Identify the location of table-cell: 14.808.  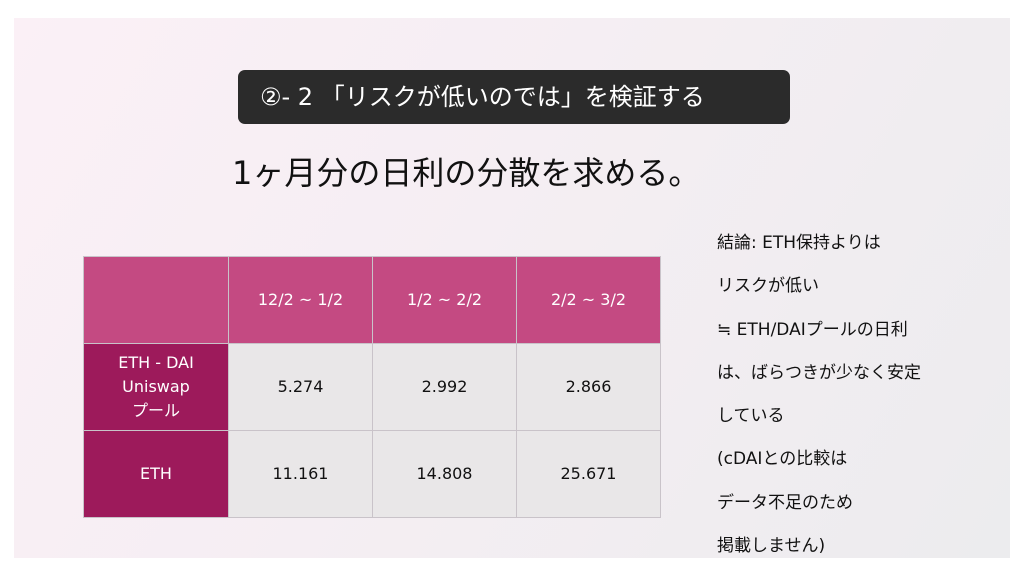
(444, 474).